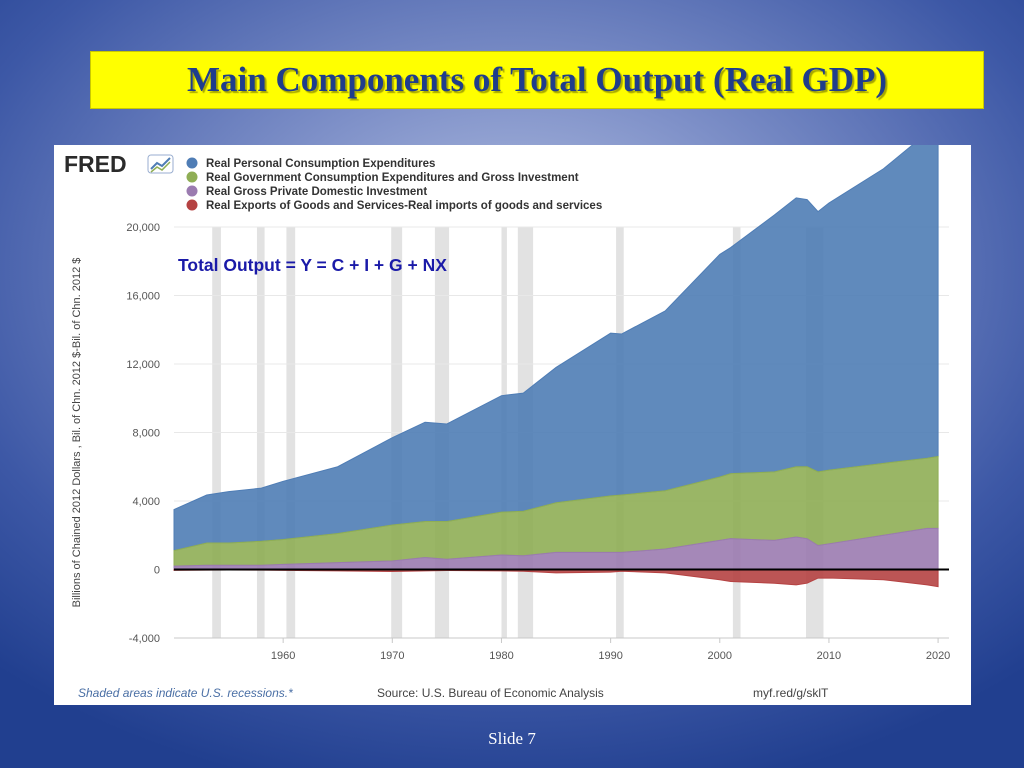  I want to click on legend-label: Real Personal Consumption Expenditures, so click(320, 164).